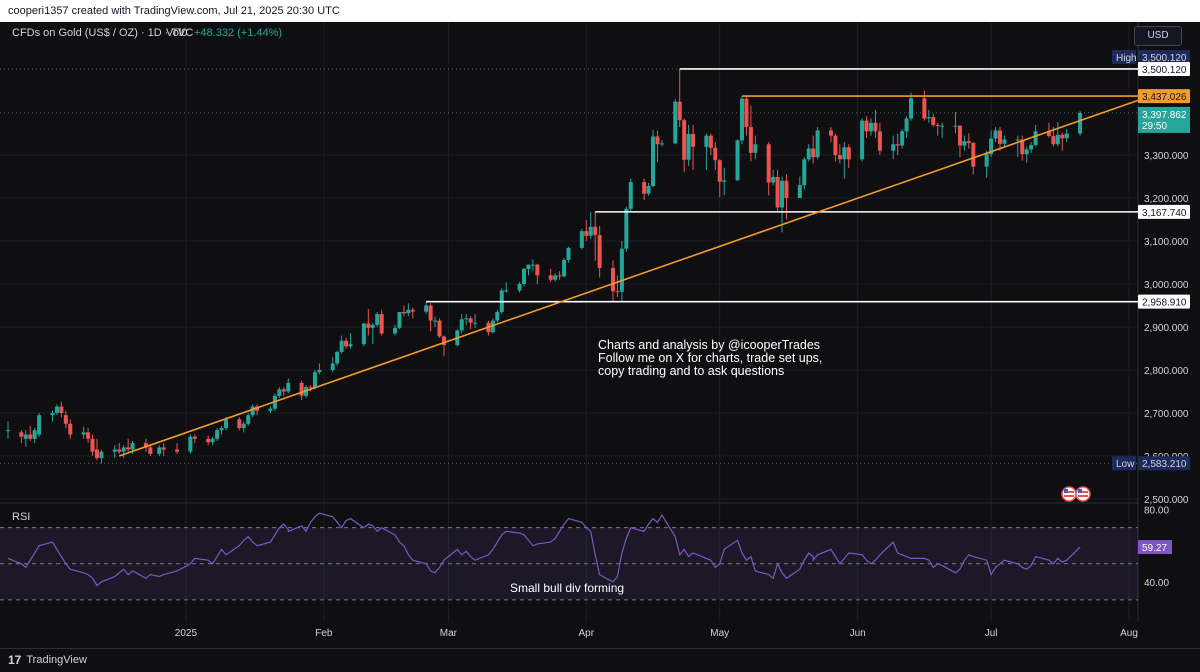 Image resolution: width=1200 pixels, height=672 pixels. I want to click on tradingview-brand: 17 TradingView, so click(47, 660).